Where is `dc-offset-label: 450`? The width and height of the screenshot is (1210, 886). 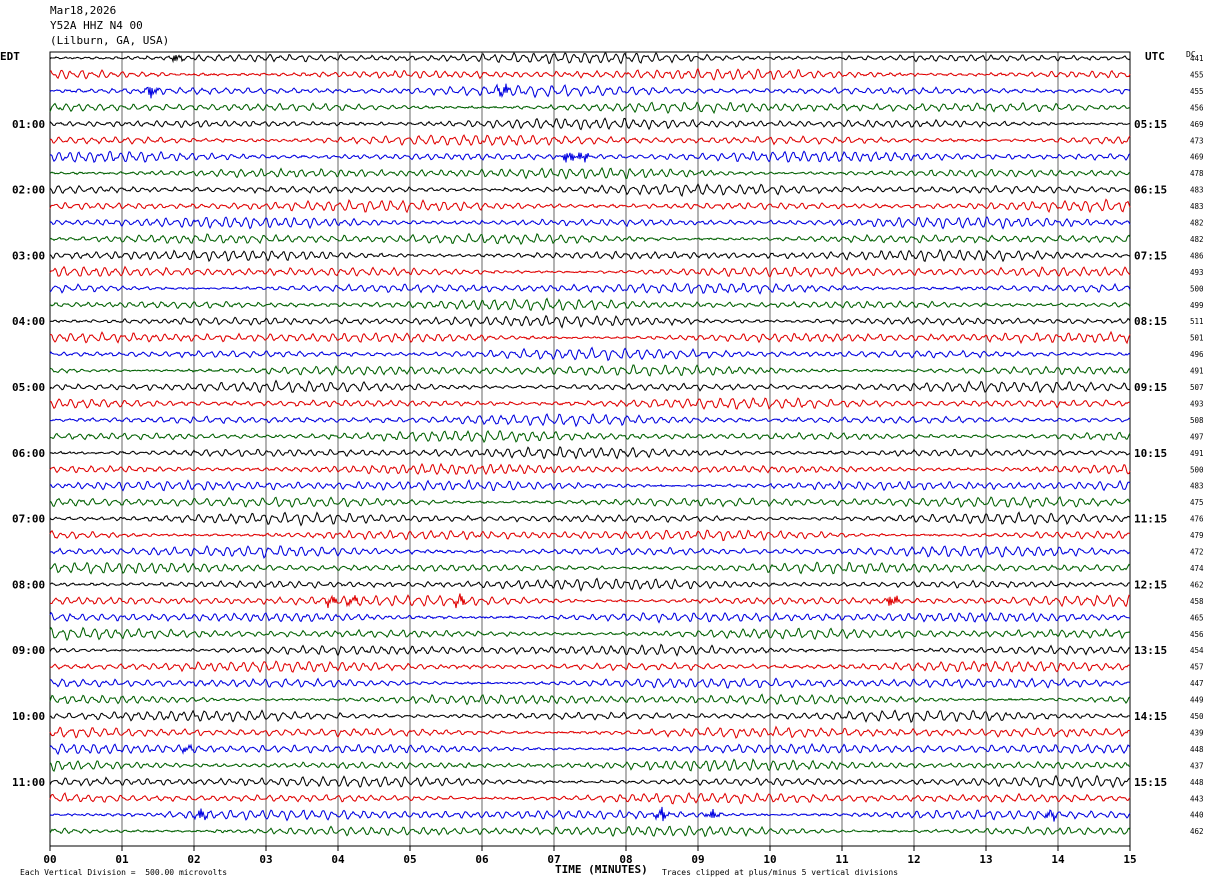
dc-offset-label: 450 is located at coordinates (1197, 716).